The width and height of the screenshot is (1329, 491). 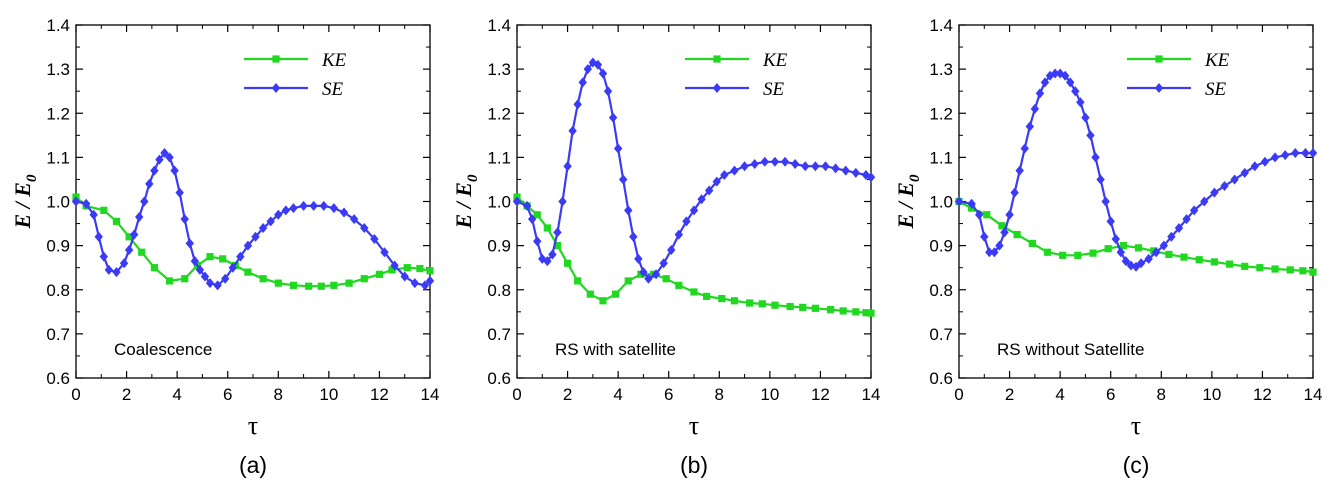 I want to click on y-axis-label-main: E / E, so click(x=463, y=205).